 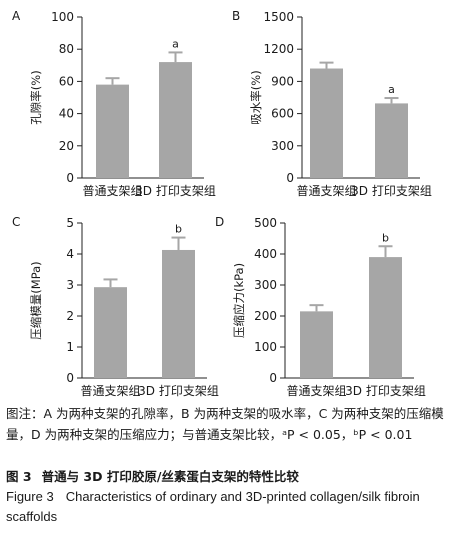 What do you see at coordinates (16, 222) in the screenshot?
I see `panel-letter: C` at bounding box center [16, 222].